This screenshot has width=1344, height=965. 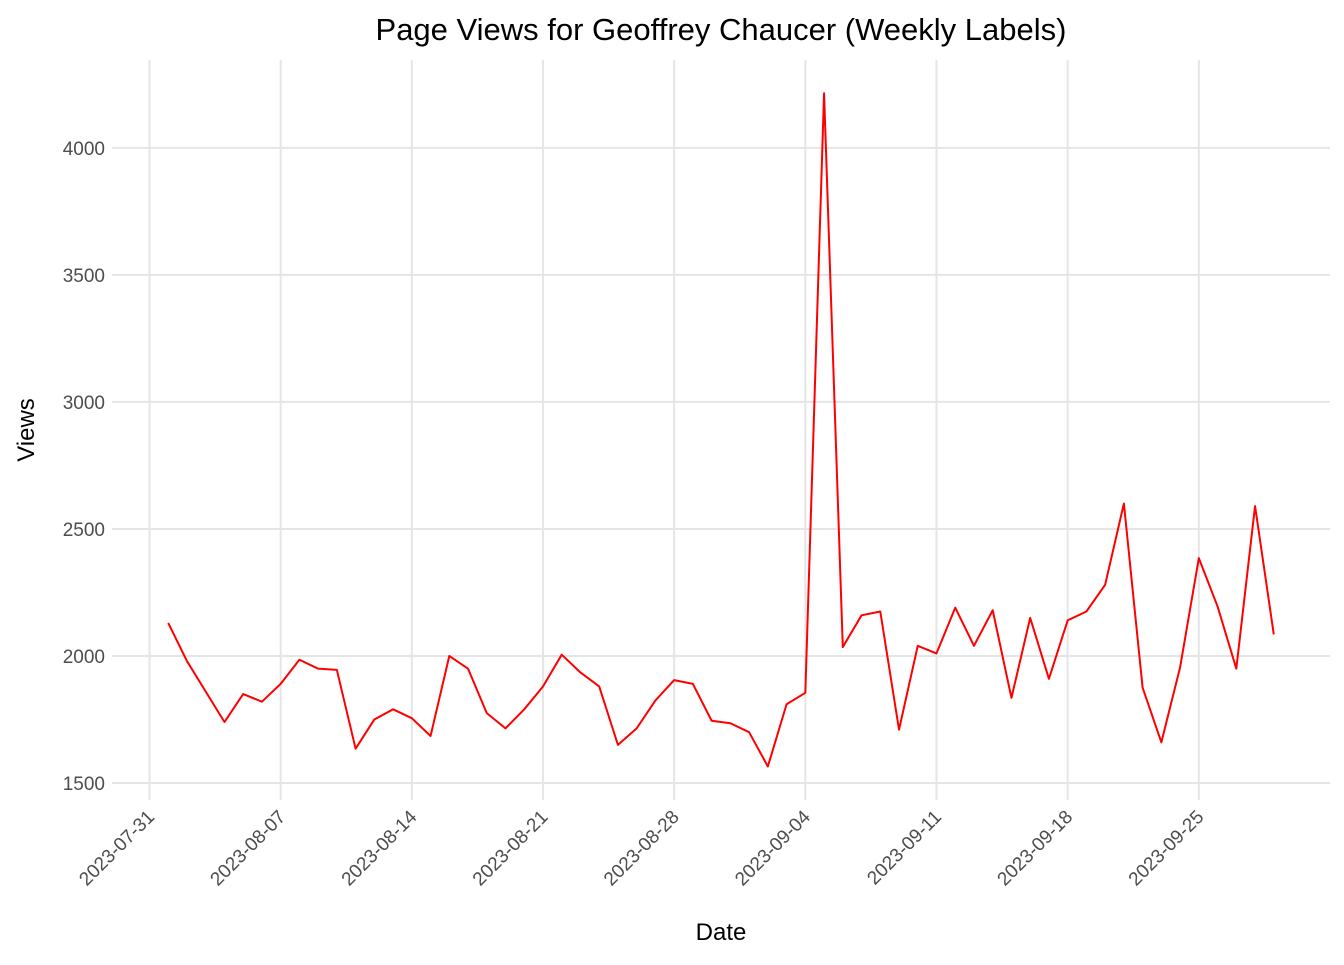 What do you see at coordinates (84, 657) in the screenshot?
I see `y-tick-label: 2000` at bounding box center [84, 657].